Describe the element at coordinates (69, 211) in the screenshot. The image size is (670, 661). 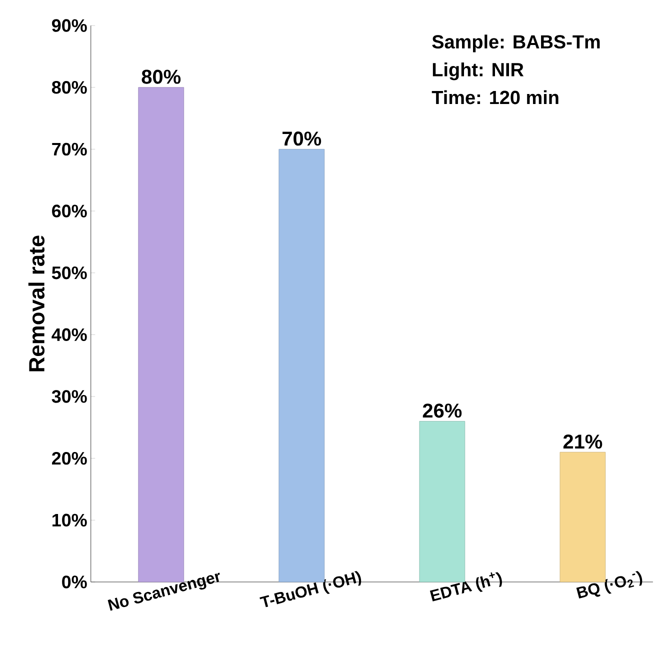
I see `y-tick-label: 60%` at that location.